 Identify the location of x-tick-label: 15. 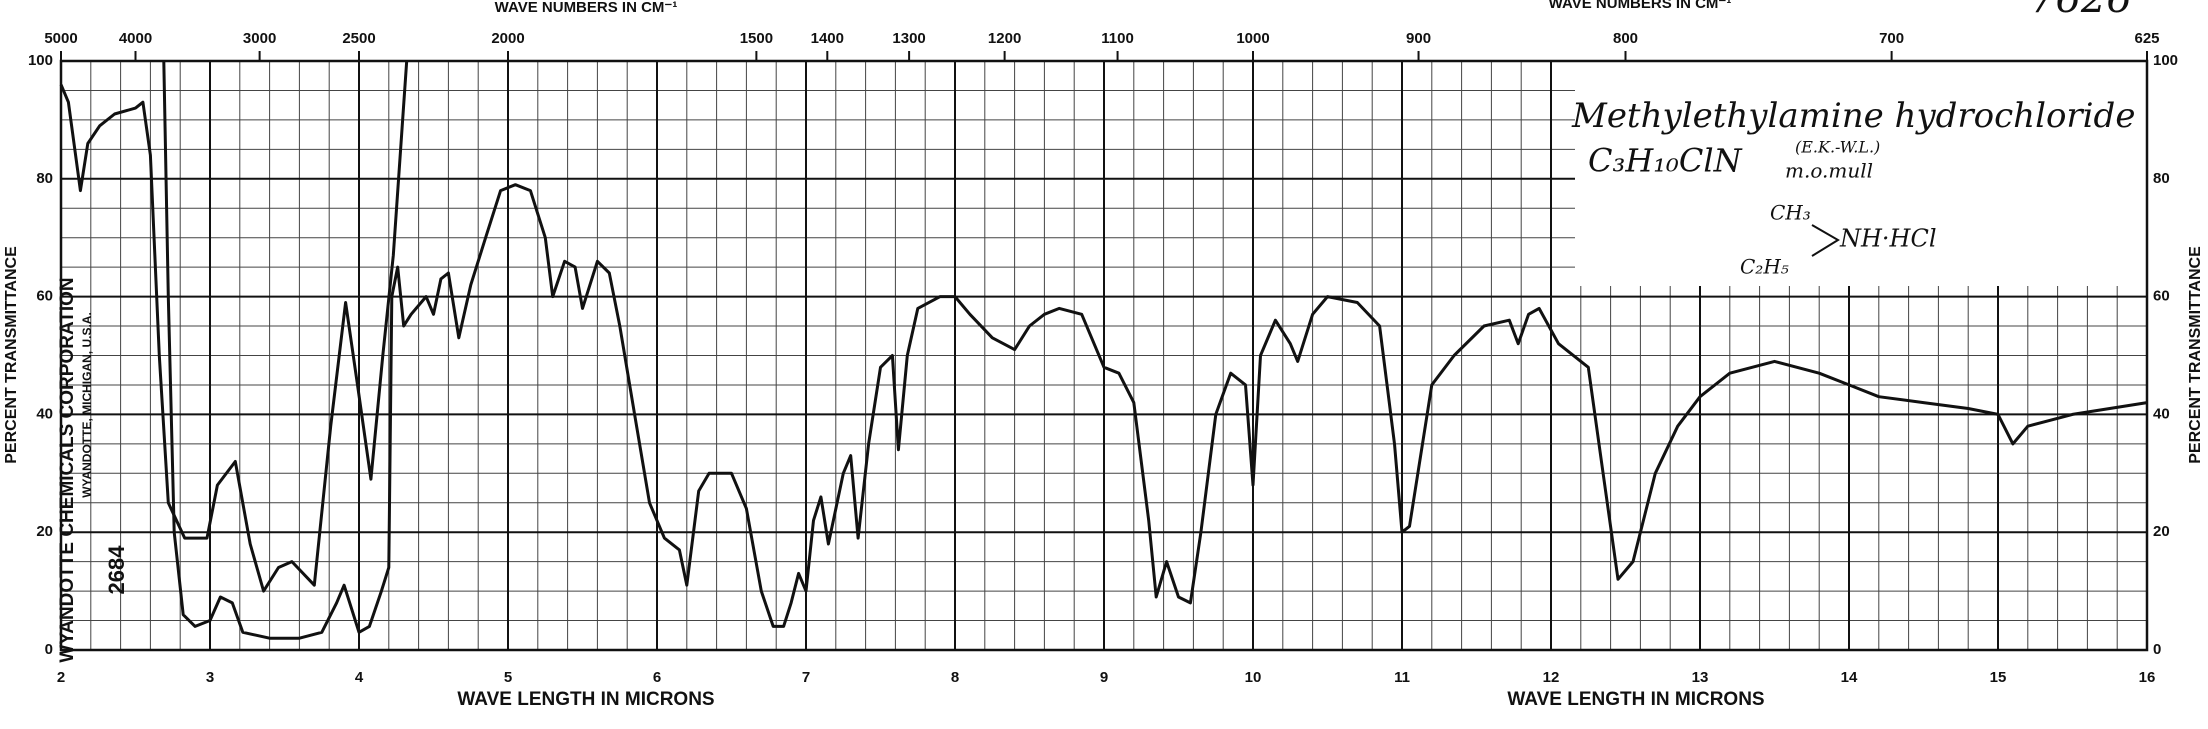
(1998, 677).